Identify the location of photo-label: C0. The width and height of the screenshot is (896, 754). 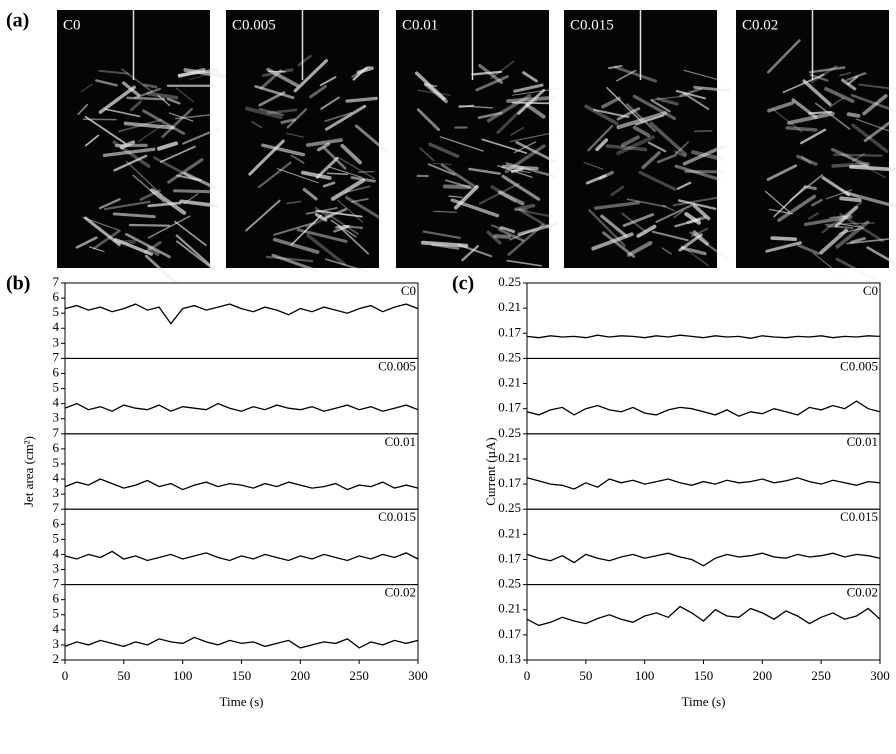
(72, 25).